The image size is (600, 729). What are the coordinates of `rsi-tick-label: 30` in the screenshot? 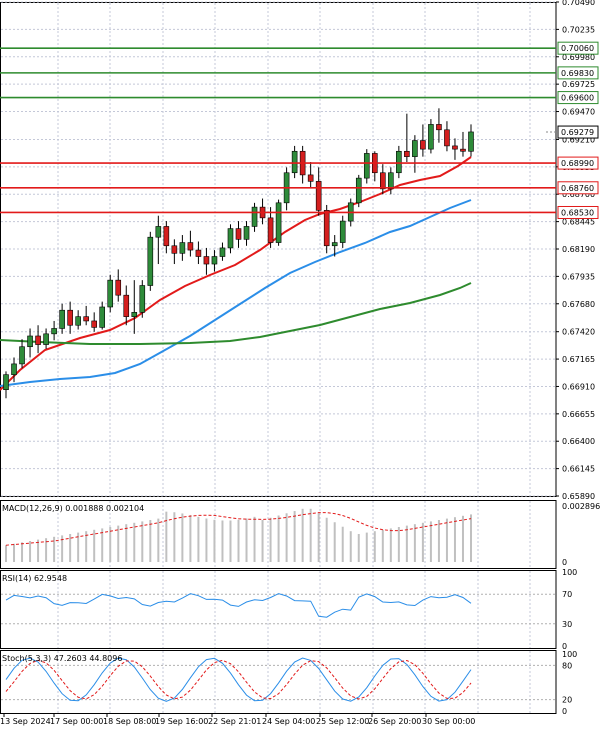 It's located at (567, 624).